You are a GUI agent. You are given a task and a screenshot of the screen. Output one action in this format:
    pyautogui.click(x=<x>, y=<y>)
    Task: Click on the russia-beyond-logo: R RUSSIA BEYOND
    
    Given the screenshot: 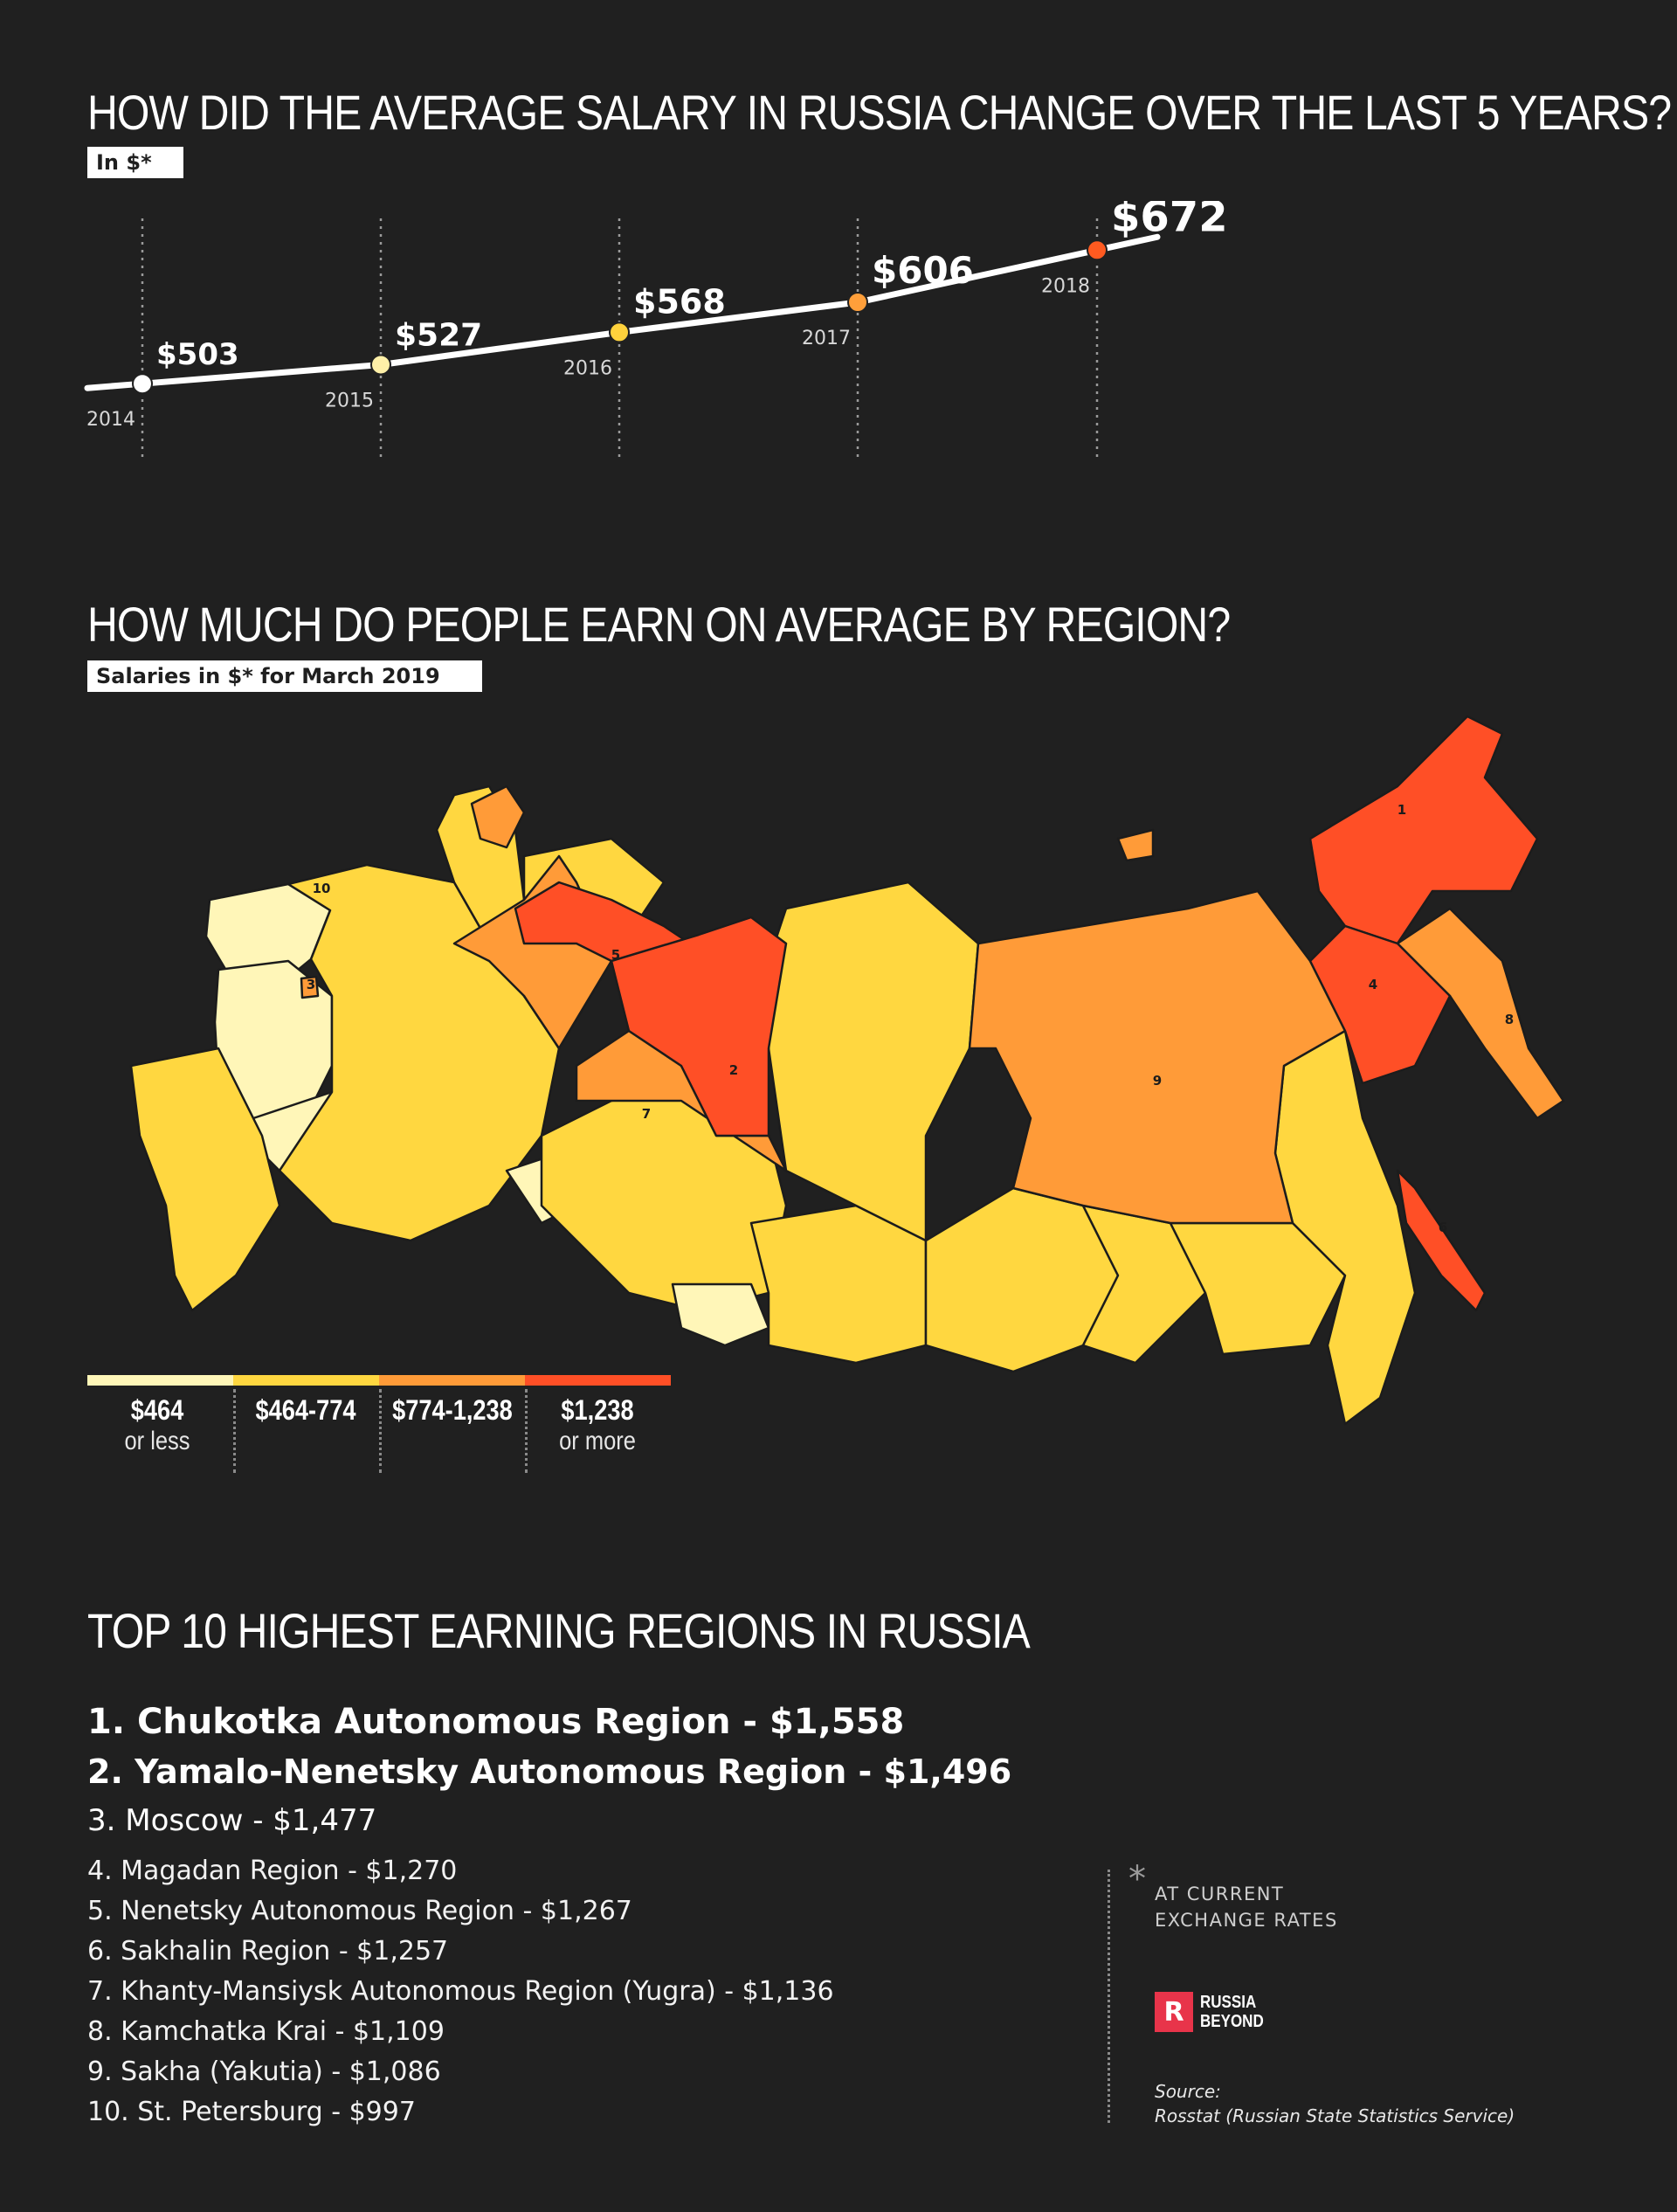 What is the action you would take?
    pyautogui.click(x=1215, y=2012)
    